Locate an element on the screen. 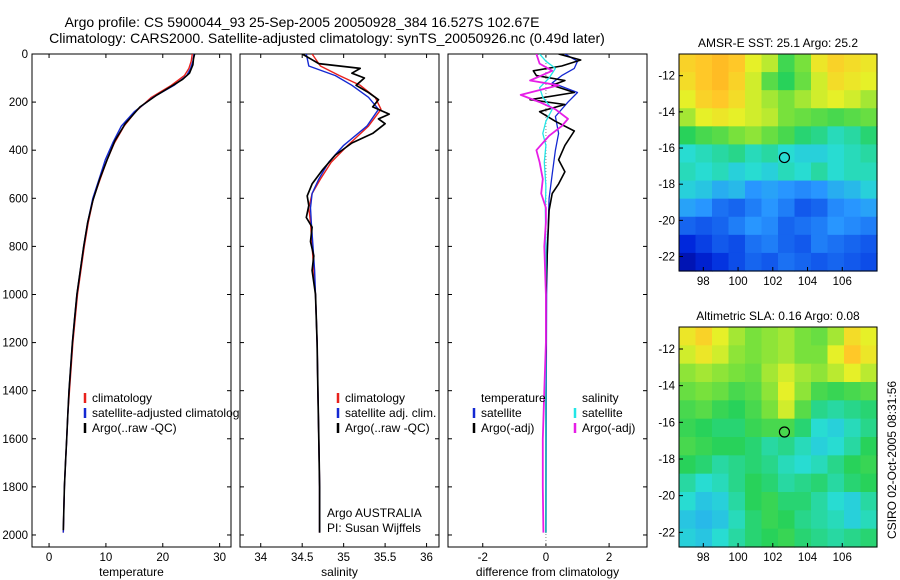 The image size is (900, 580). difference-xtick-label: 2 is located at coordinates (609, 558).